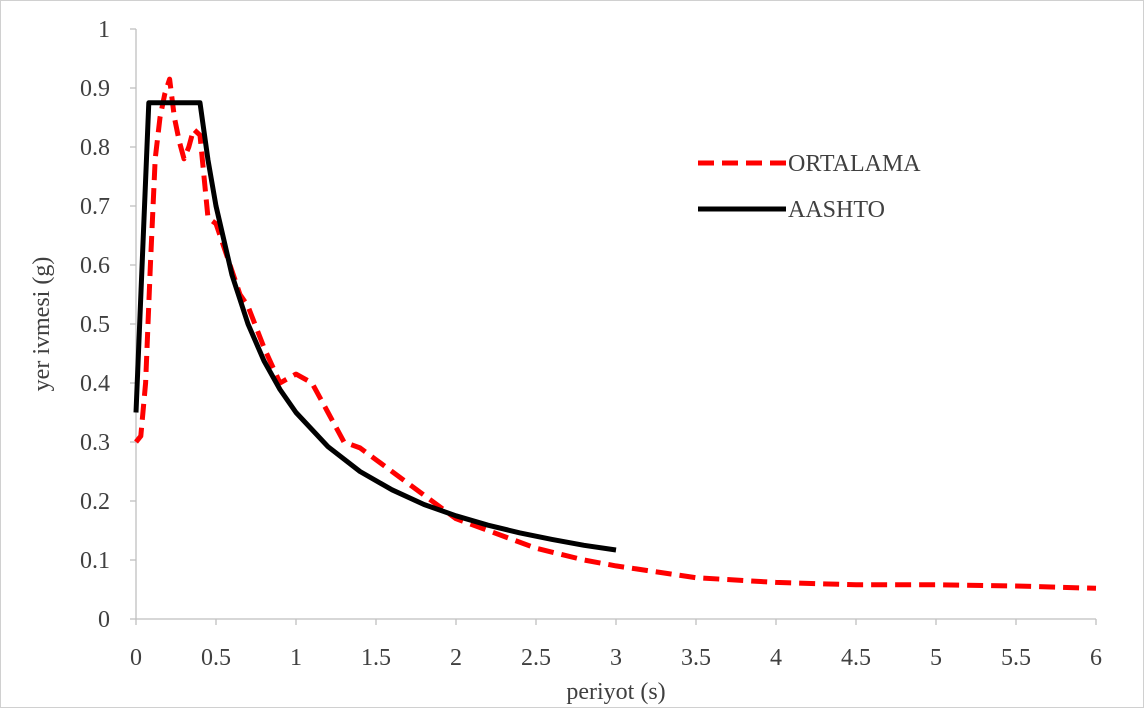 This screenshot has width=1144, height=708. Describe the element at coordinates (616, 658) in the screenshot. I see `x-tick-label: 3` at that location.